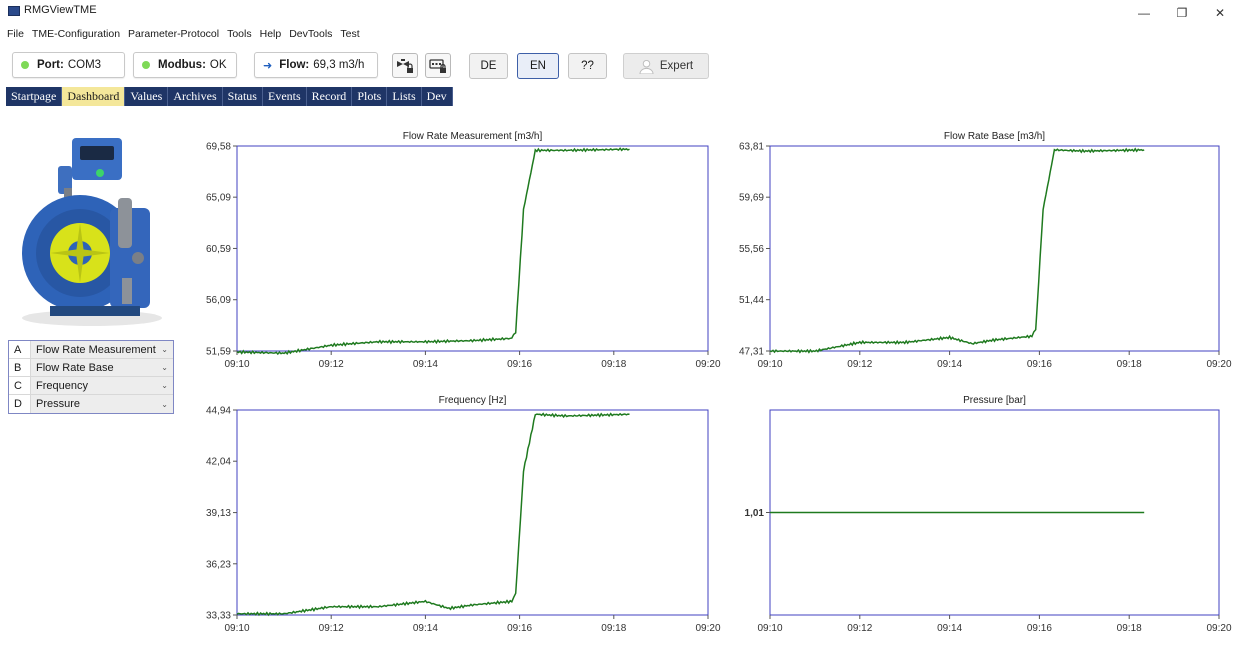 The height and width of the screenshot is (655, 1235). I want to click on menu-help: Help, so click(270, 34).